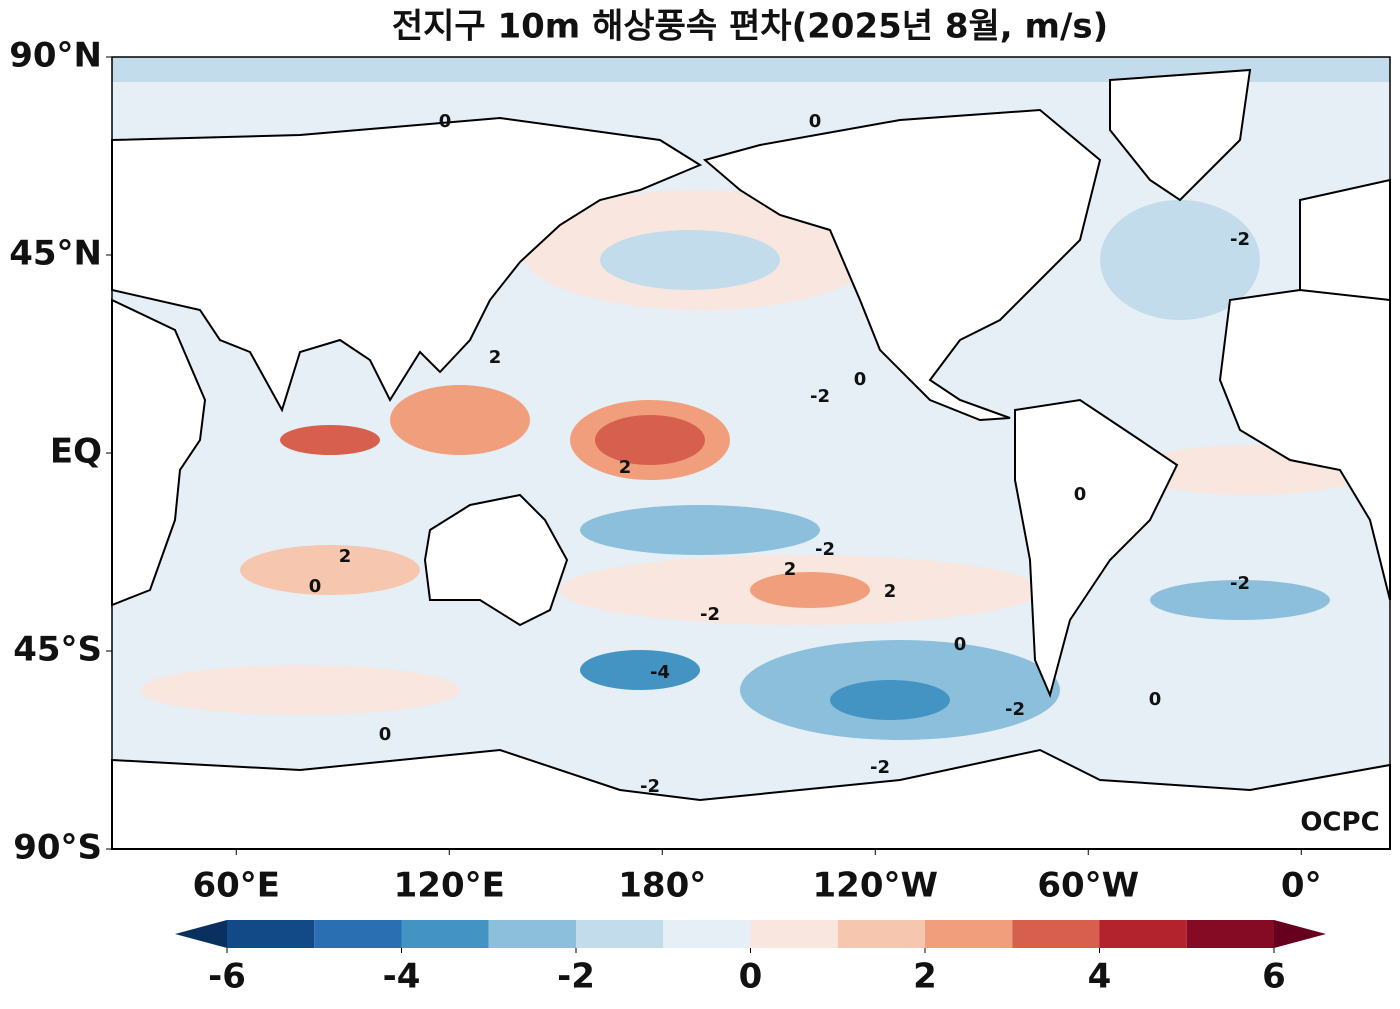 The width and height of the screenshot is (1400, 1009). I want to click on colorbar-extend-high, so click(1300, 934).